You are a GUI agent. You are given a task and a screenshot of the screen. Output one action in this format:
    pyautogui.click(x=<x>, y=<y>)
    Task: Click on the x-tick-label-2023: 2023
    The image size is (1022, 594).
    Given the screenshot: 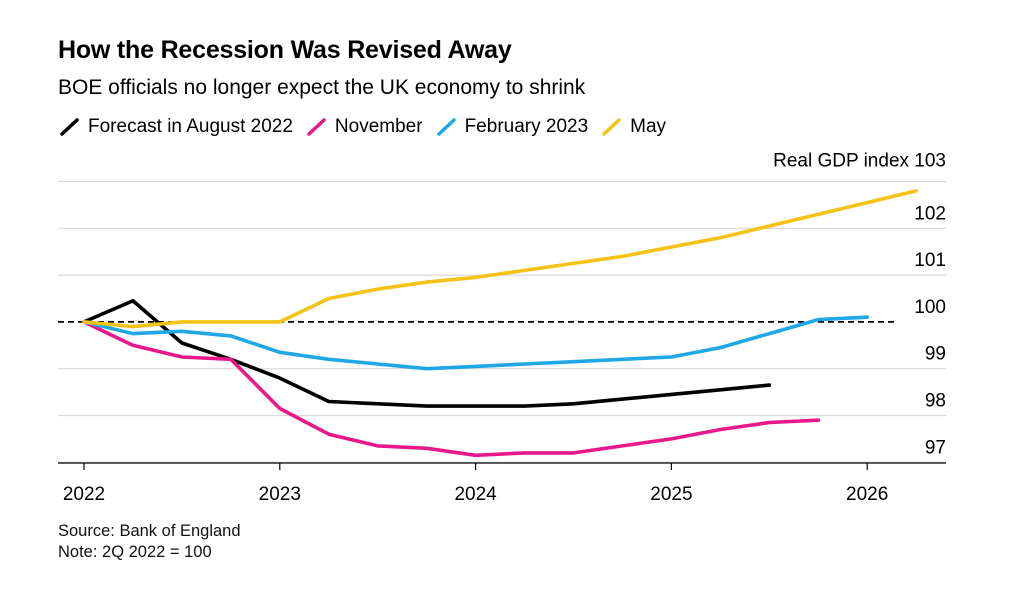 What is the action you would take?
    pyautogui.click(x=280, y=494)
    